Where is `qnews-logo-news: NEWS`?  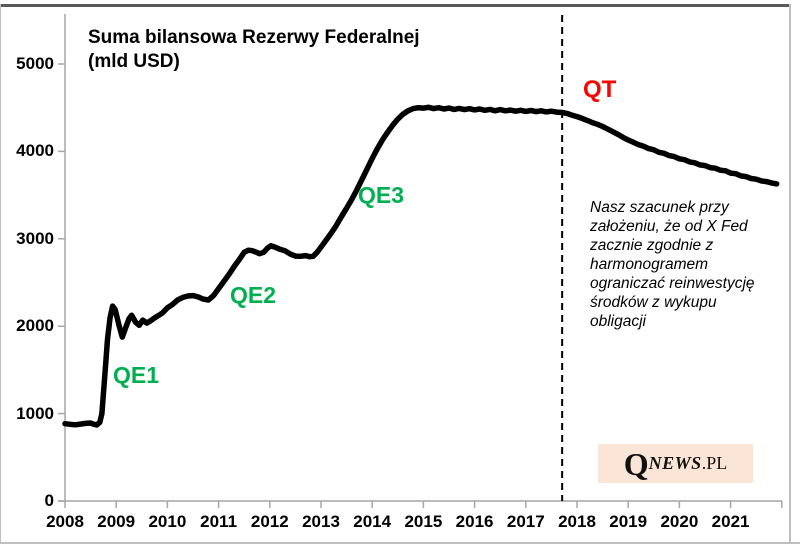
qnews-logo-news: NEWS is located at coordinates (675, 463).